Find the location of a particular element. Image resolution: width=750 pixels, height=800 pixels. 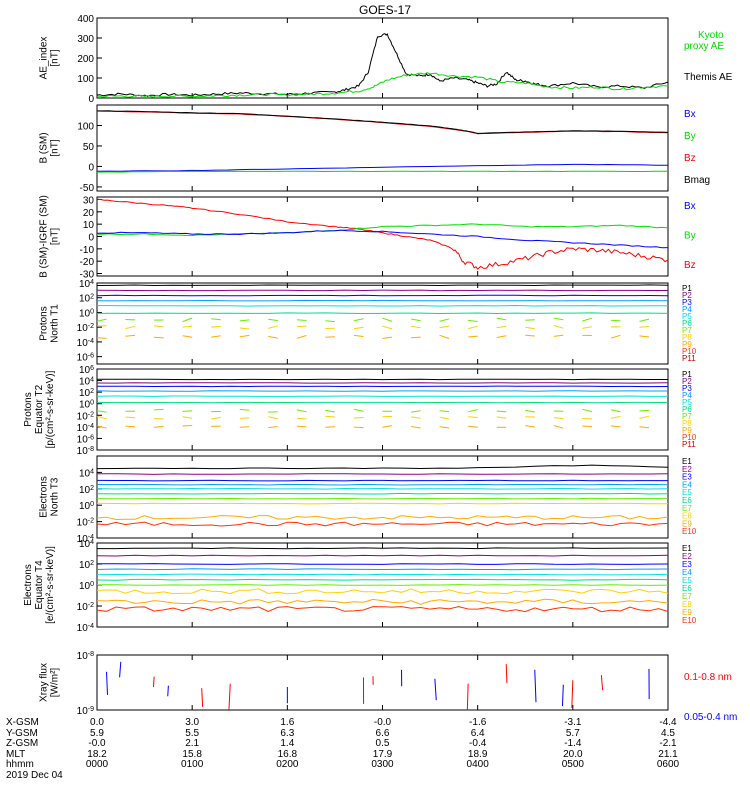

footer-value: -0.0 is located at coordinates (97, 743).